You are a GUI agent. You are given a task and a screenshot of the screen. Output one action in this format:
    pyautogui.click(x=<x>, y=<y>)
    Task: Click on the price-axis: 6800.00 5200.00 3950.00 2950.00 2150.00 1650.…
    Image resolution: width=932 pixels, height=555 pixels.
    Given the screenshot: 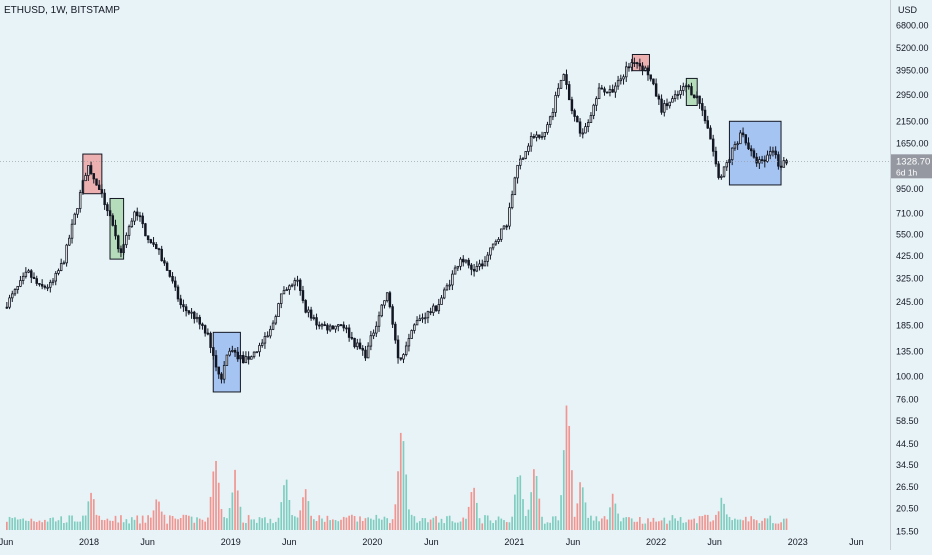 What is the action you would take?
    pyautogui.click(x=912, y=279)
    